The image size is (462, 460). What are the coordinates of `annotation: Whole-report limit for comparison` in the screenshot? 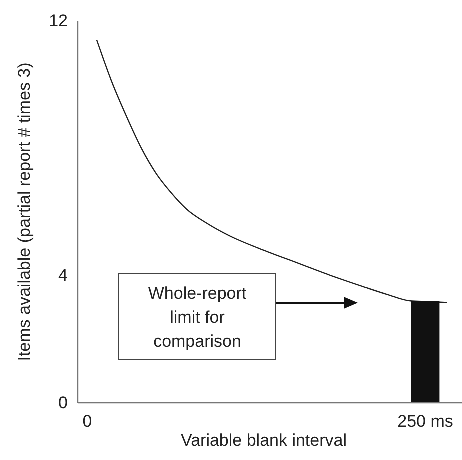 It's located at (197, 317).